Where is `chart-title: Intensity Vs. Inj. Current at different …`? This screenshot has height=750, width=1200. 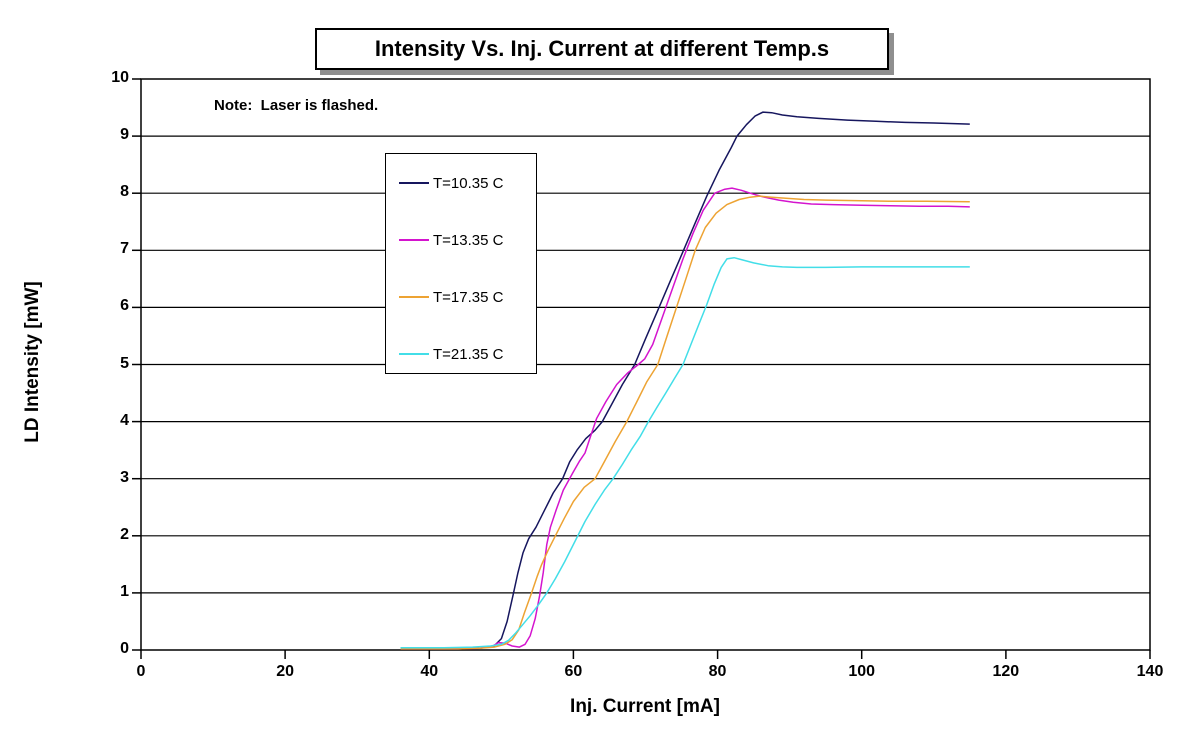
chart-title: Intensity Vs. Inj. Current at different … is located at coordinates (602, 48).